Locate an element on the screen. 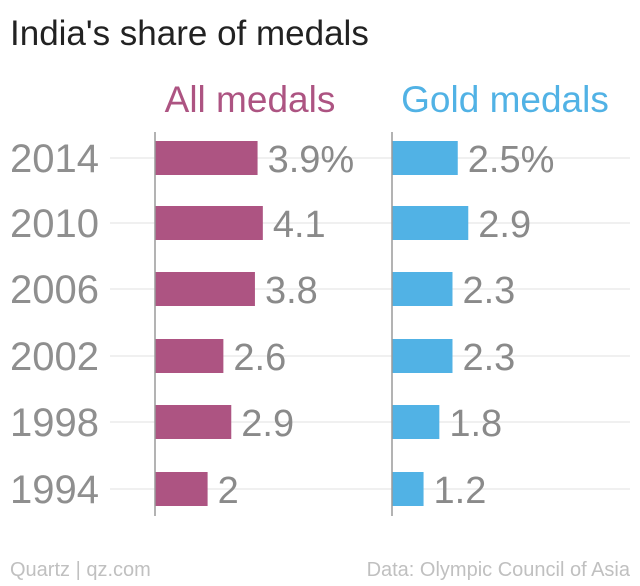 This screenshot has width=640, height=586. value-label-gold-medals-1998: 1.8 is located at coordinates (475, 424).